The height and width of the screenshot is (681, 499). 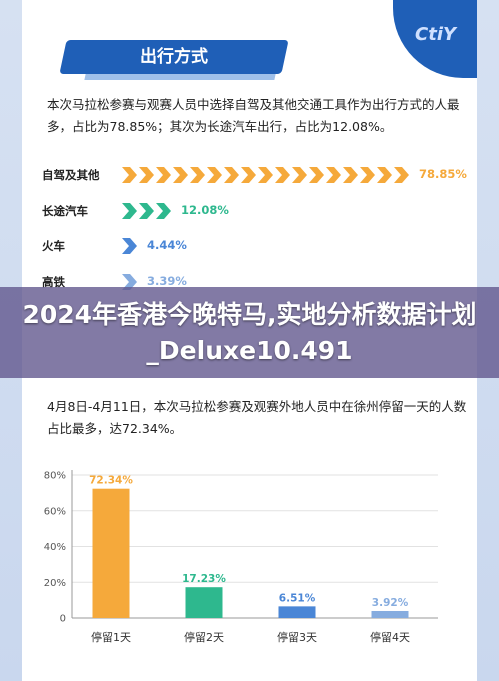 What do you see at coordinates (55, 476) in the screenshot?
I see `y-tick-label: 80%` at bounding box center [55, 476].